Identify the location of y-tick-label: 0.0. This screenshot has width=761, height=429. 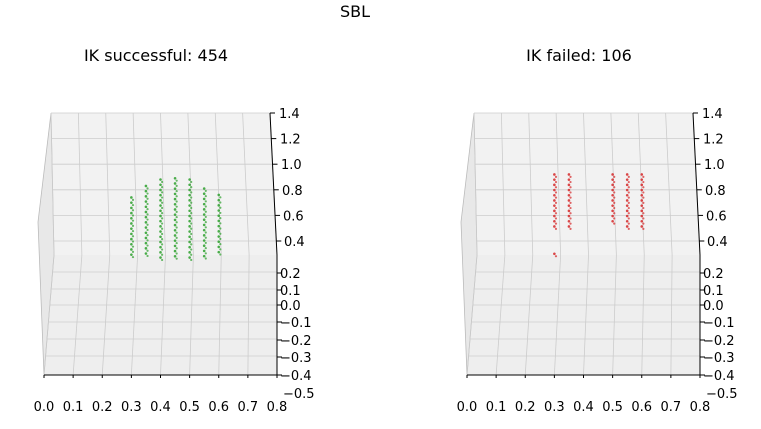
(713, 306).